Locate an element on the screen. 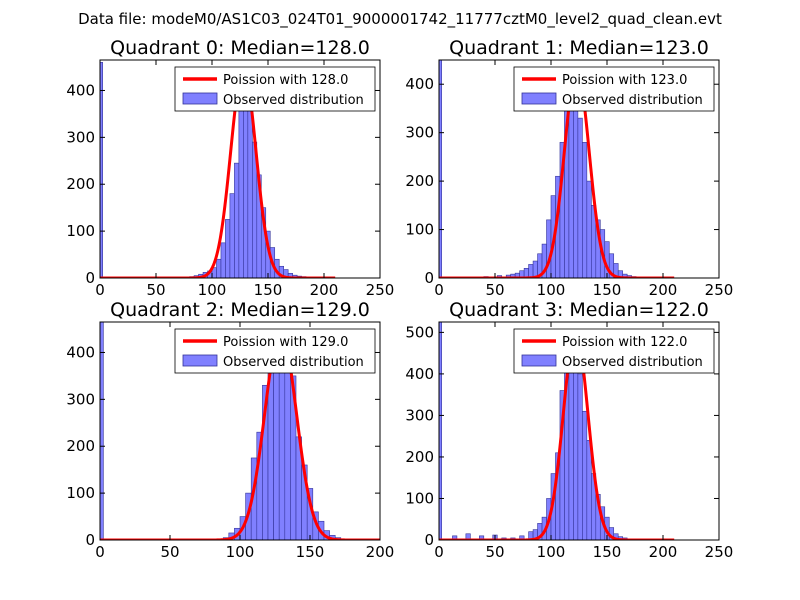 This screenshot has height=600, width=800. legend-box is located at coordinates (614, 89).